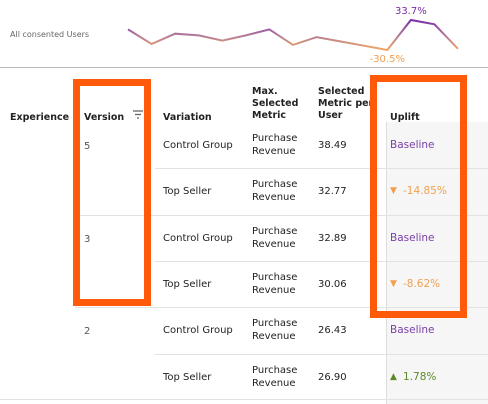 Image resolution: width=488 pixels, height=404 pixels. I want to click on sparkline-value-label: 33.7%, so click(411, 11).